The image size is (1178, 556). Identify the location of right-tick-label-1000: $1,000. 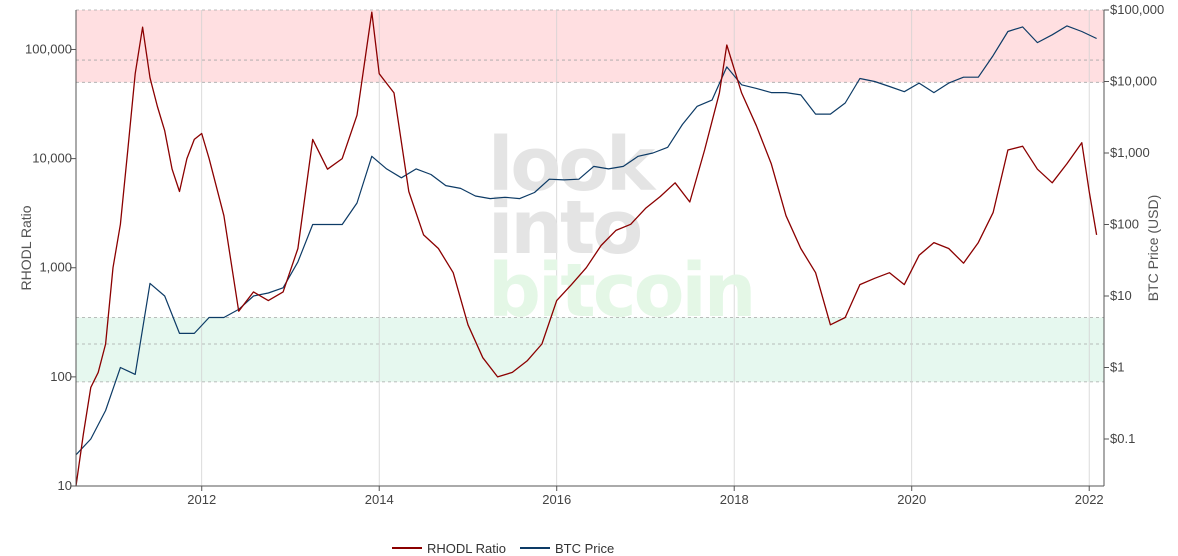
(1130, 152).